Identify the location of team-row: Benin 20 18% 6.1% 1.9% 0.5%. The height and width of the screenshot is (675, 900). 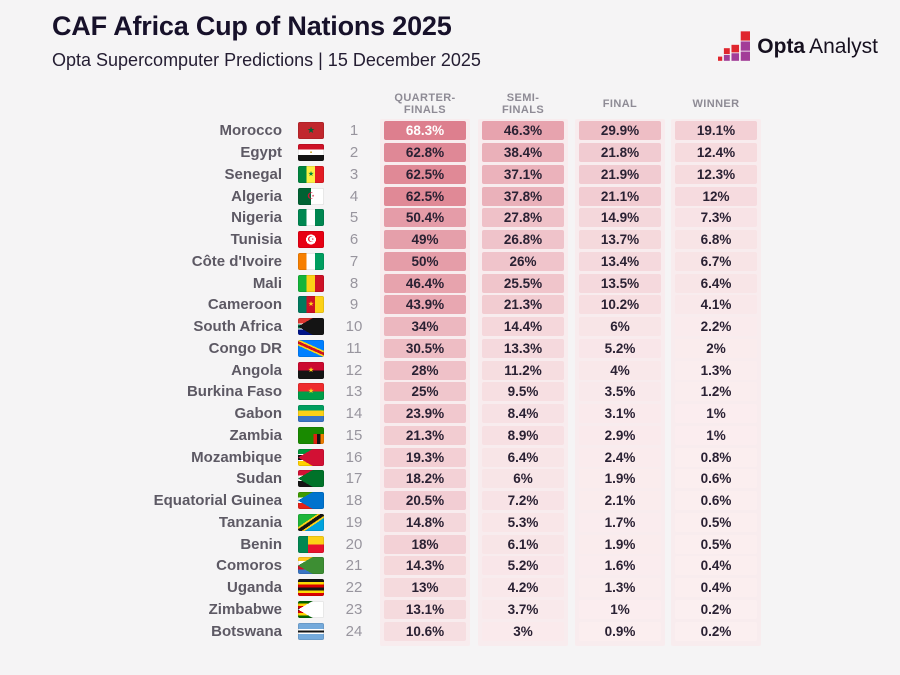
(450, 544).